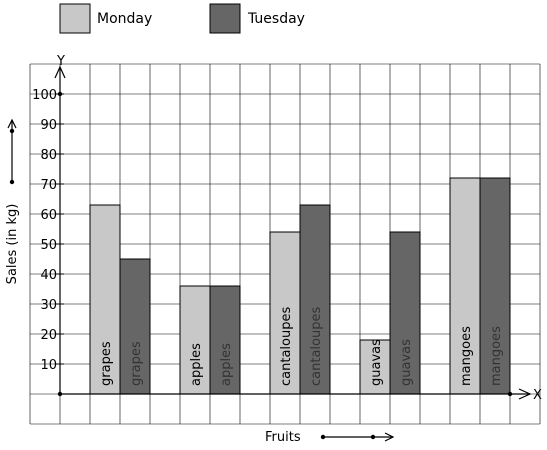 Image resolution: width=547 pixels, height=450 pixels. Describe the element at coordinates (48, 335) in the screenshot. I see `y-tick-label-20: 20` at that location.